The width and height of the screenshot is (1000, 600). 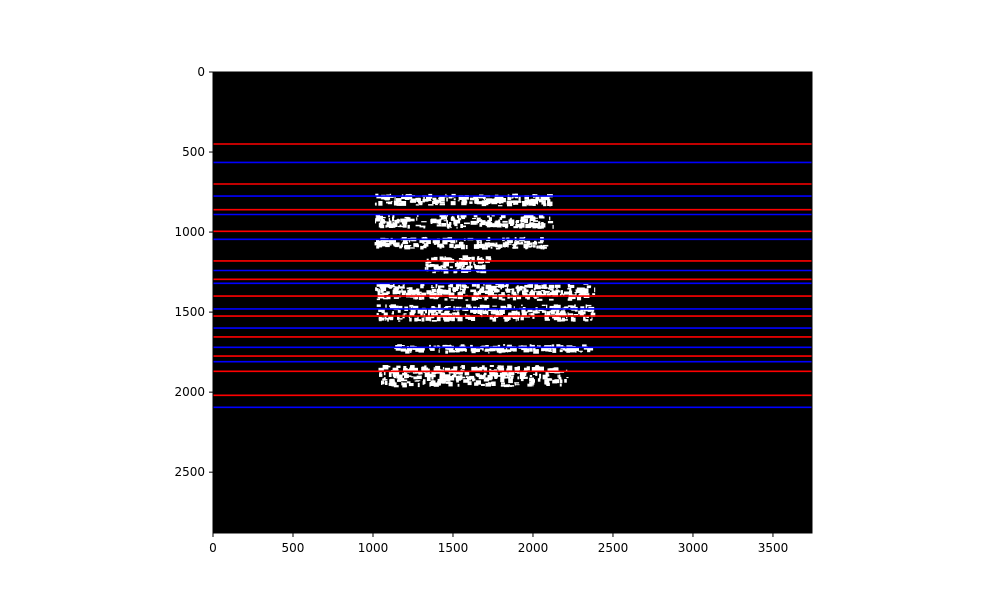 I want to click on text-blob, so click(x=461, y=243).